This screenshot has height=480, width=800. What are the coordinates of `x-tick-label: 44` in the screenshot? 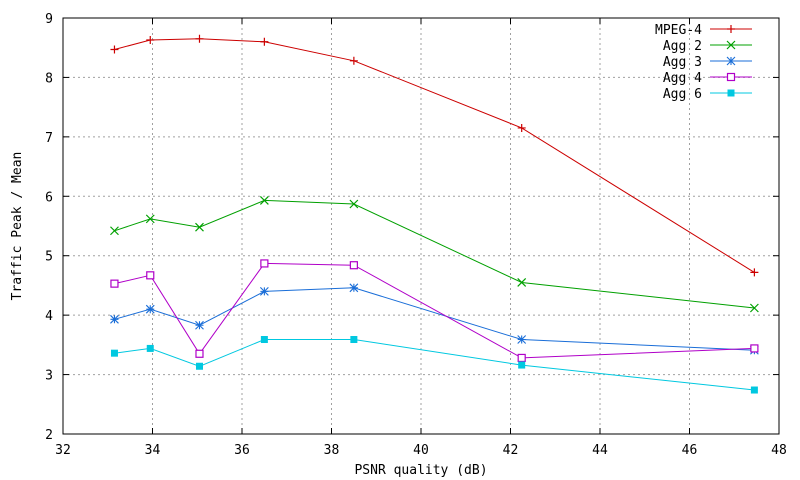 It's located at (600, 450).